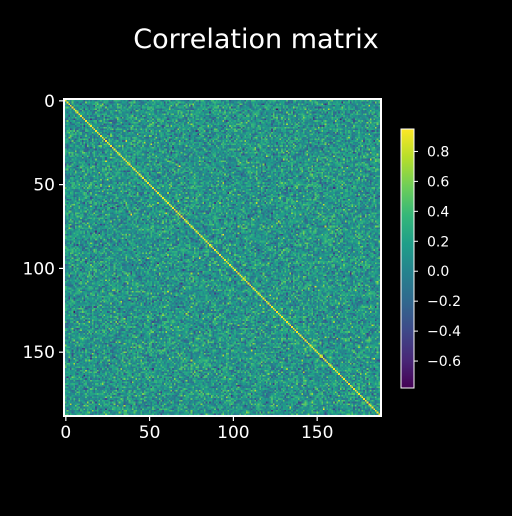 This screenshot has width=512, height=516. I want to click on x-tick-label: 150, so click(317, 433).